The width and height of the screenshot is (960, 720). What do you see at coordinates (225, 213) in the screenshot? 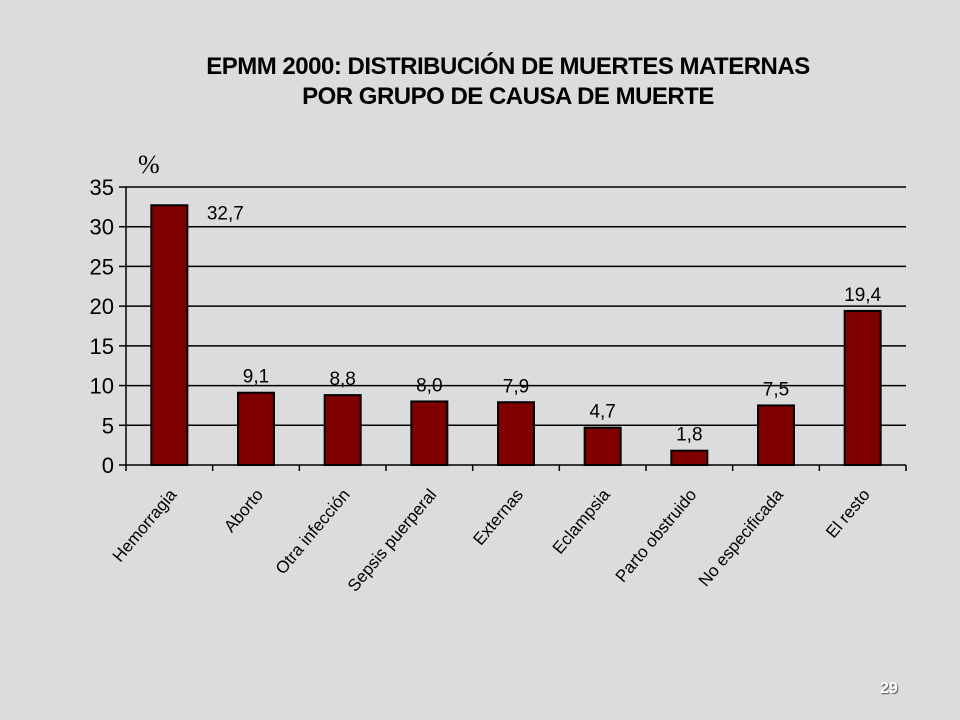
I see `data-label: 32,7` at bounding box center [225, 213].